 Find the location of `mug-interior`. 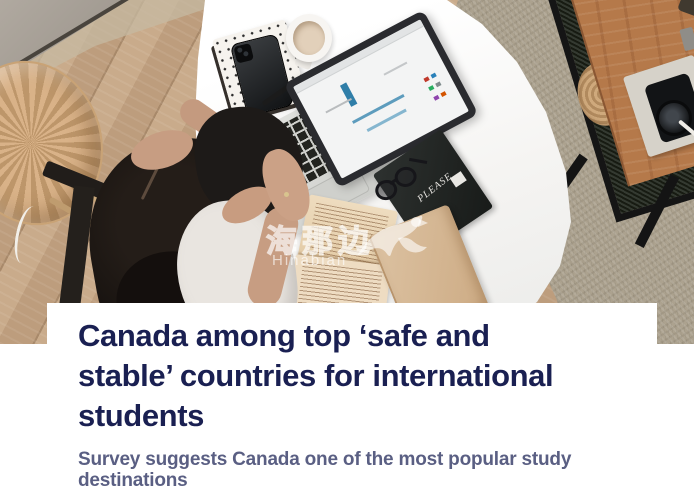

mug-interior is located at coordinates (309, 38).